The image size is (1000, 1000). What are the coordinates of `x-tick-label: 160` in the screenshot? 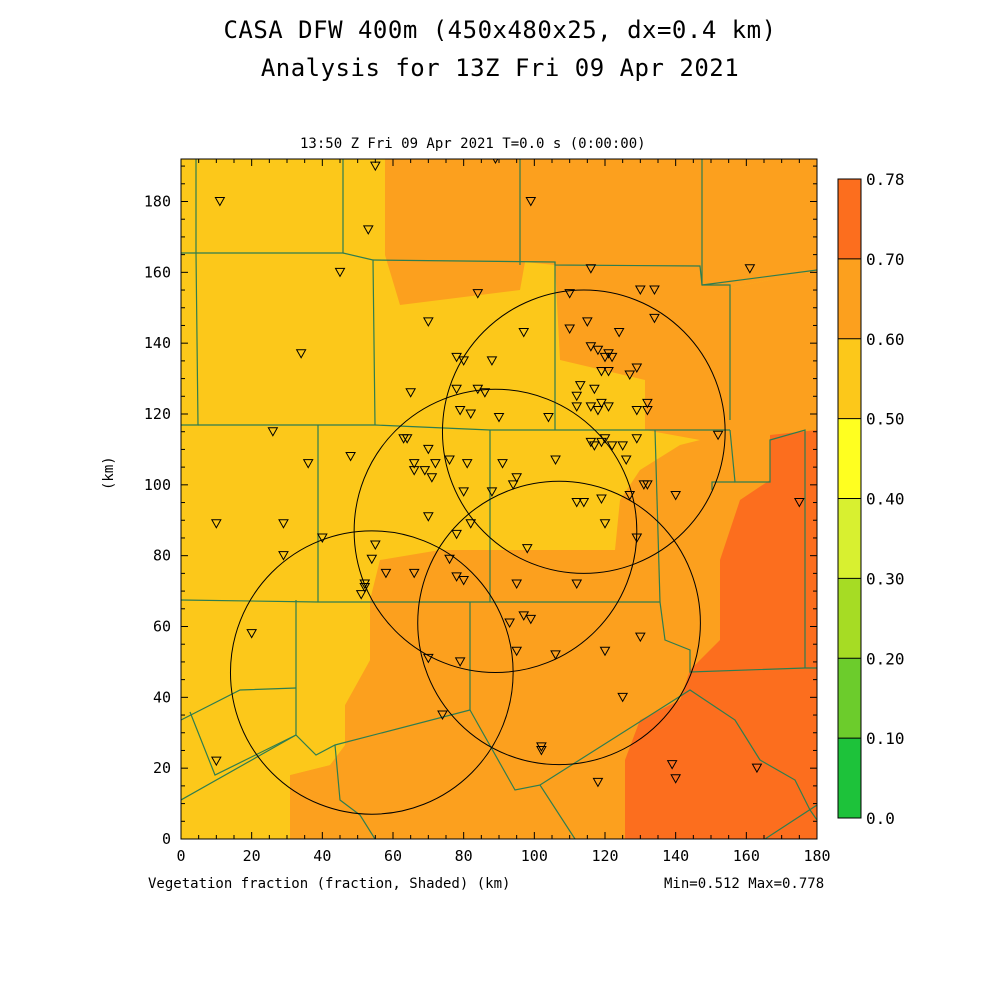 It's located at (746, 856).